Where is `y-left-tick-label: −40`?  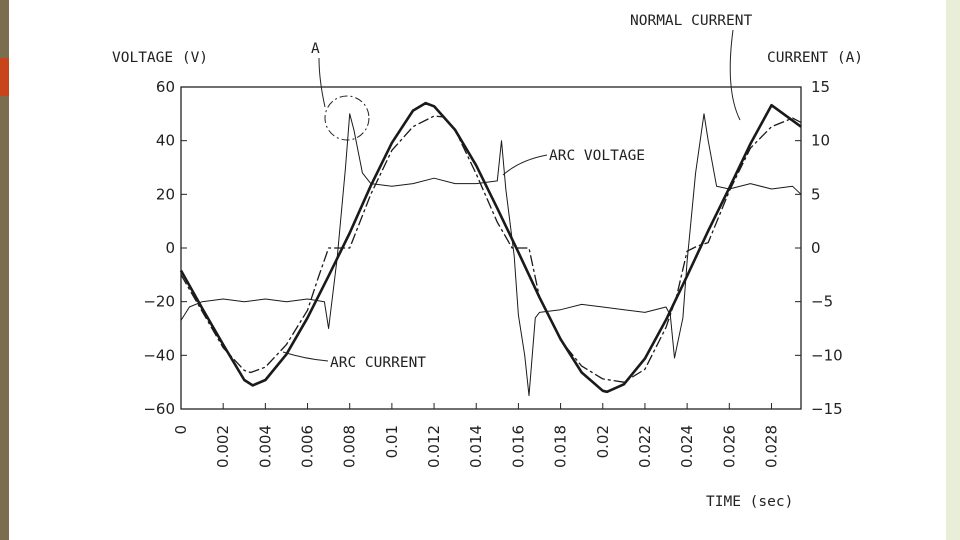 y-left-tick-label: −40 is located at coordinates (159, 355).